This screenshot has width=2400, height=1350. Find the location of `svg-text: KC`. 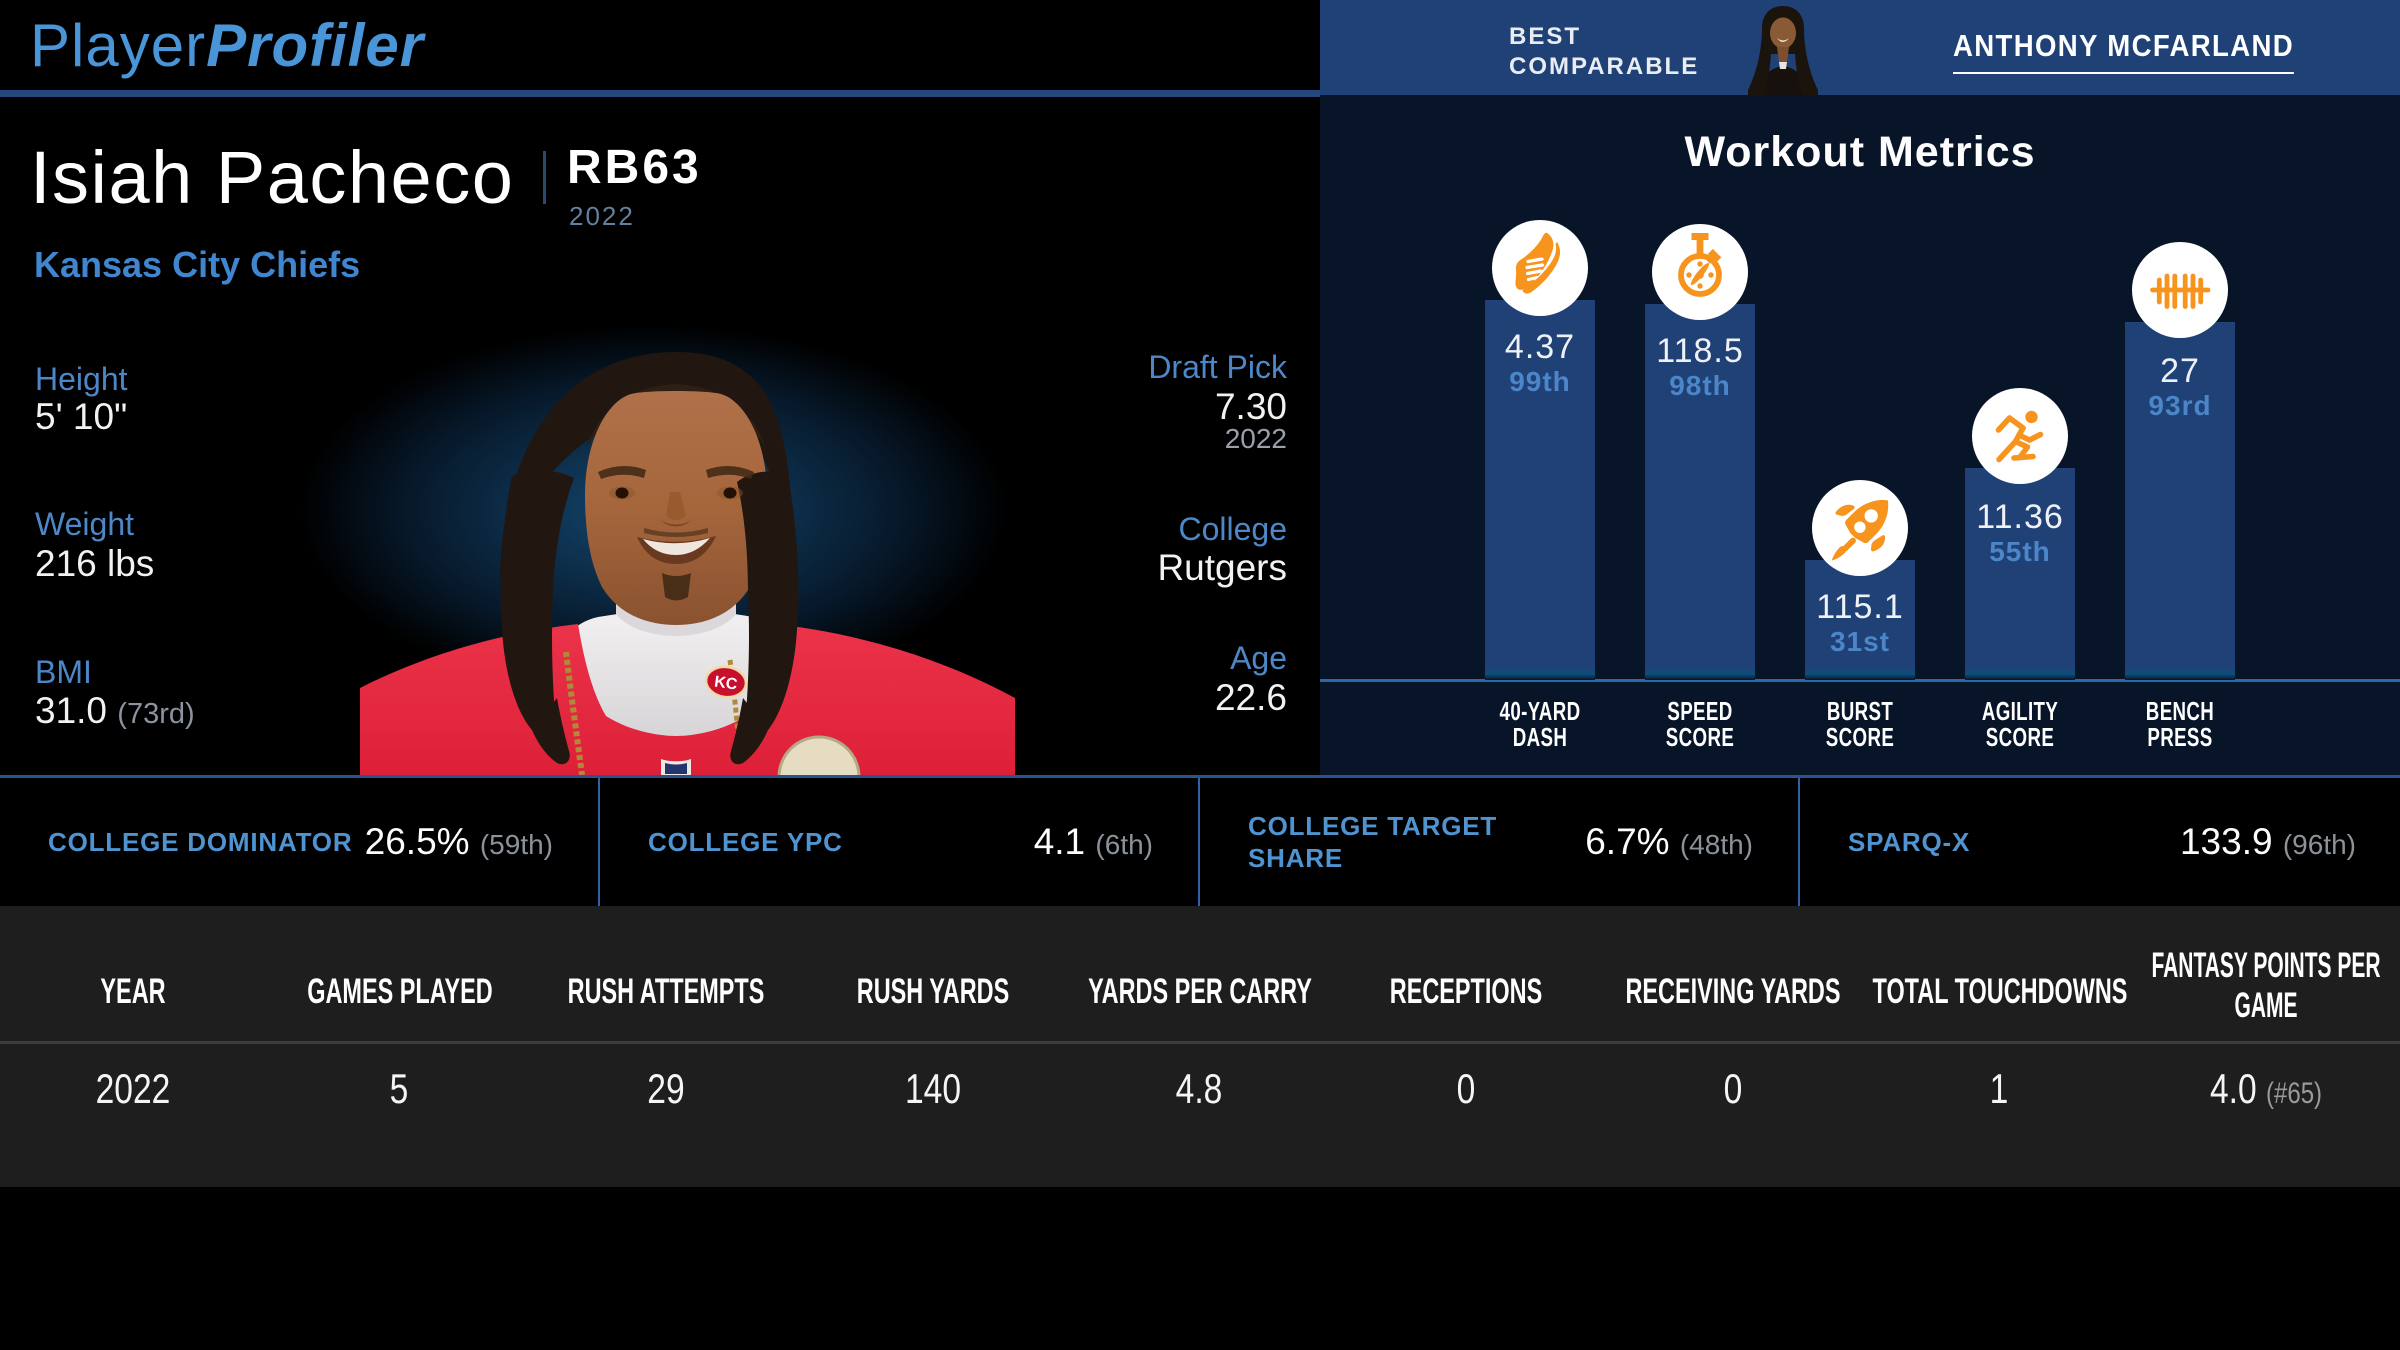

svg-text: KC is located at coordinates (726, 683).